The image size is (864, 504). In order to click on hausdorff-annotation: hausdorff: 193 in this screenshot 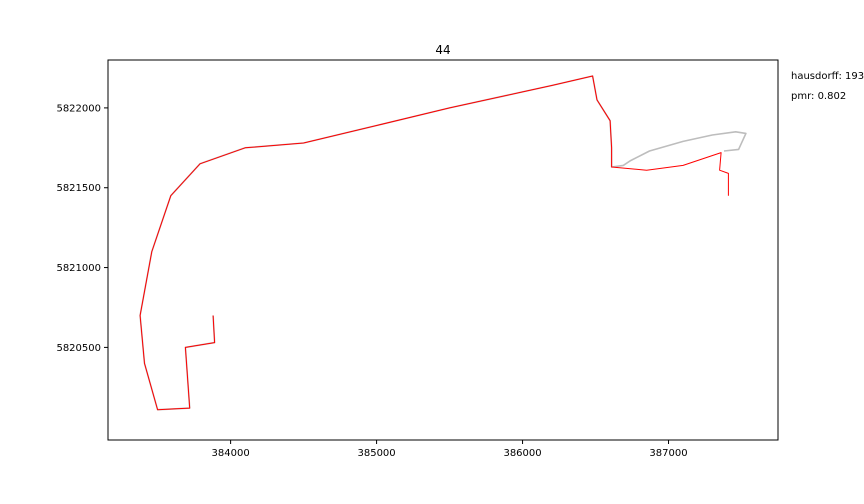, I will do `click(827, 76)`.